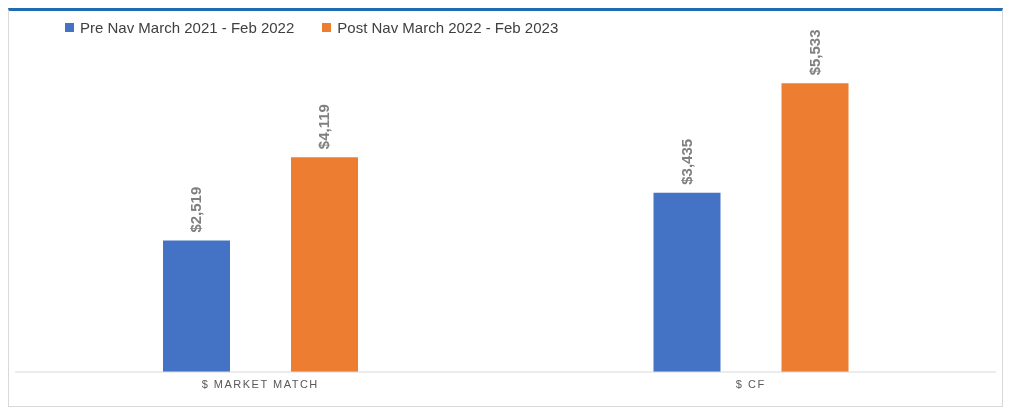 This screenshot has width=1013, height=415. Describe the element at coordinates (187, 27) in the screenshot. I see `legend-label: Pre Nav March 2021 - Feb 2022` at that location.